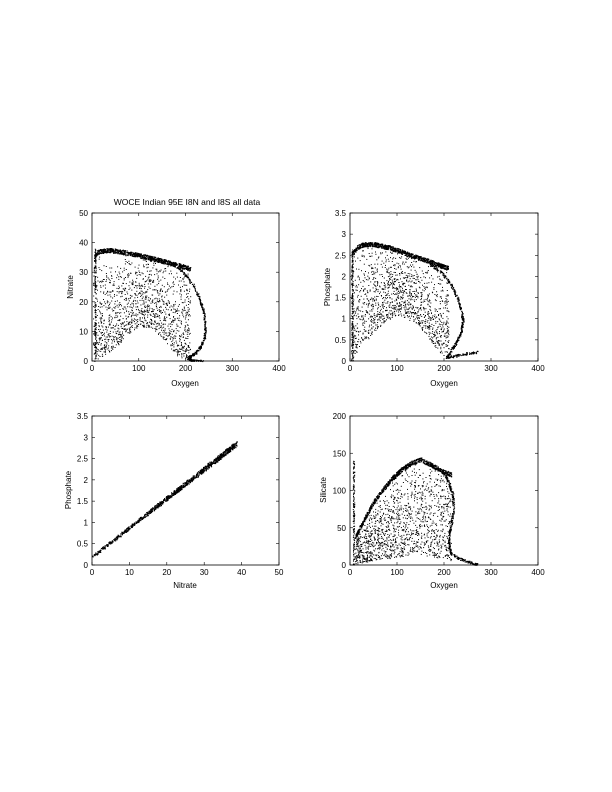  I want to click on tick-marks, so click(185, 287).